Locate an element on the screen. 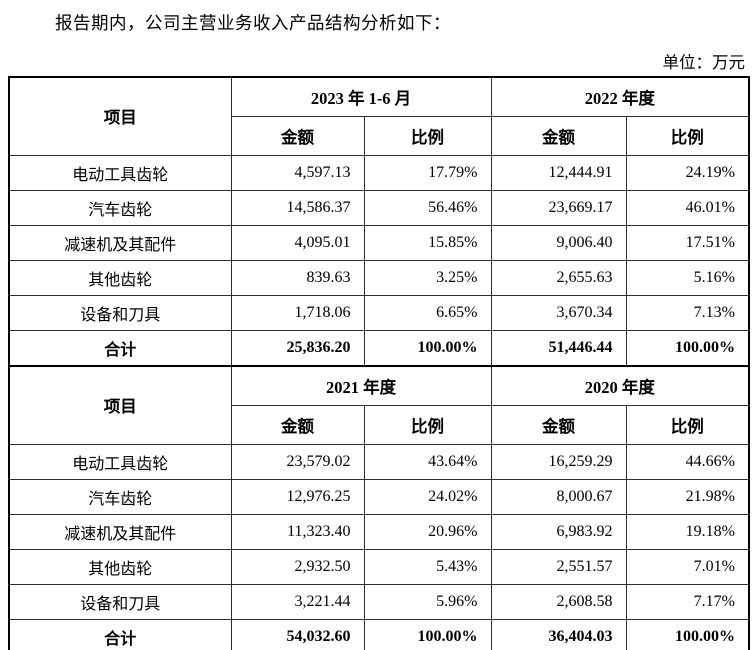  amount-cell: 12,976.25 is located at coordinates (297, 496).